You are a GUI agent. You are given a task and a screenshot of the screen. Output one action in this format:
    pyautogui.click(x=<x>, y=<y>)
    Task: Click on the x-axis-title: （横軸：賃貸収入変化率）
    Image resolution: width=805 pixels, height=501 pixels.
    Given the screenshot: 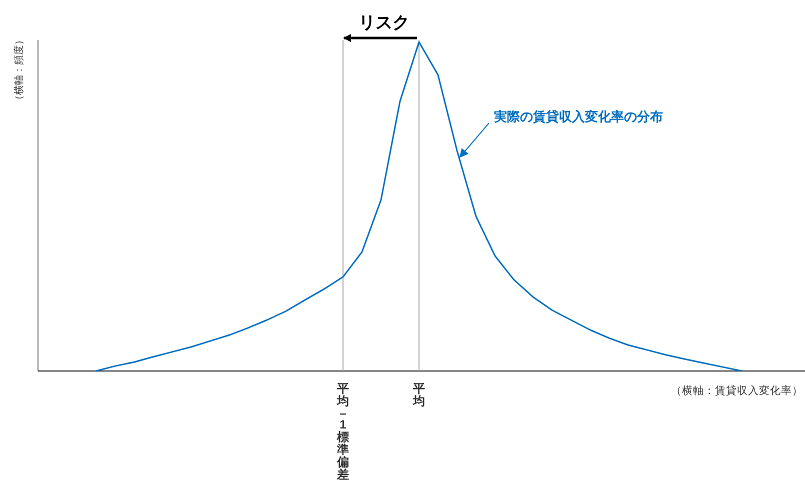 What is the action you would take?
    pyautogui.click(x=737, y=390)
    